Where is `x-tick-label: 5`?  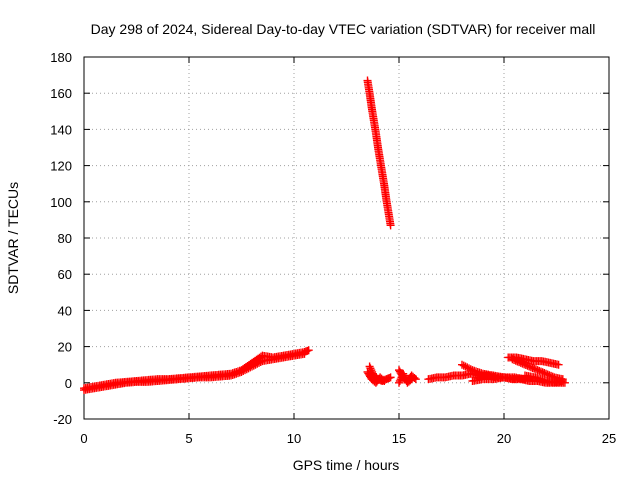
x-tick-label: 5 is located at coordinates (188, 438).